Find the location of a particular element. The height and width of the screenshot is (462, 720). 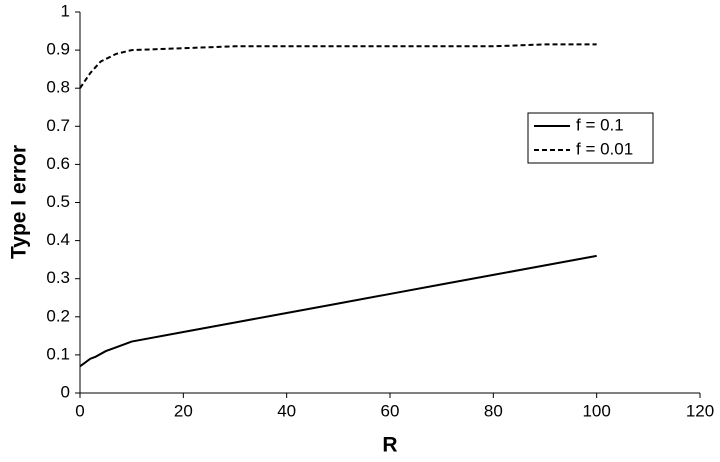

x-tick-label: 20 is located at coordinates (183, 410).